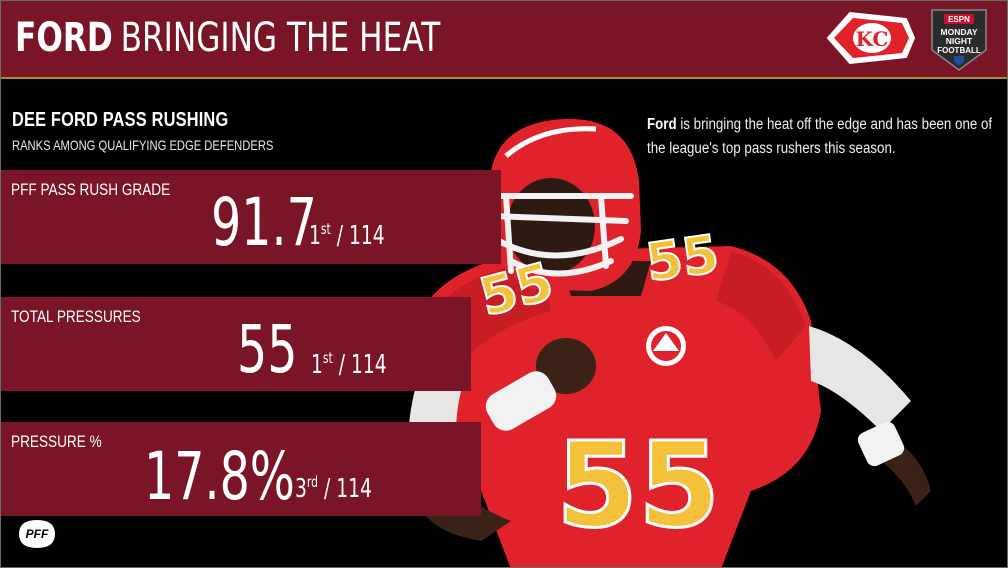  Describe the element at coordinates (76, 316) in the screenshot. I see `stat-label: TOTAL PRESSURES` at that location.